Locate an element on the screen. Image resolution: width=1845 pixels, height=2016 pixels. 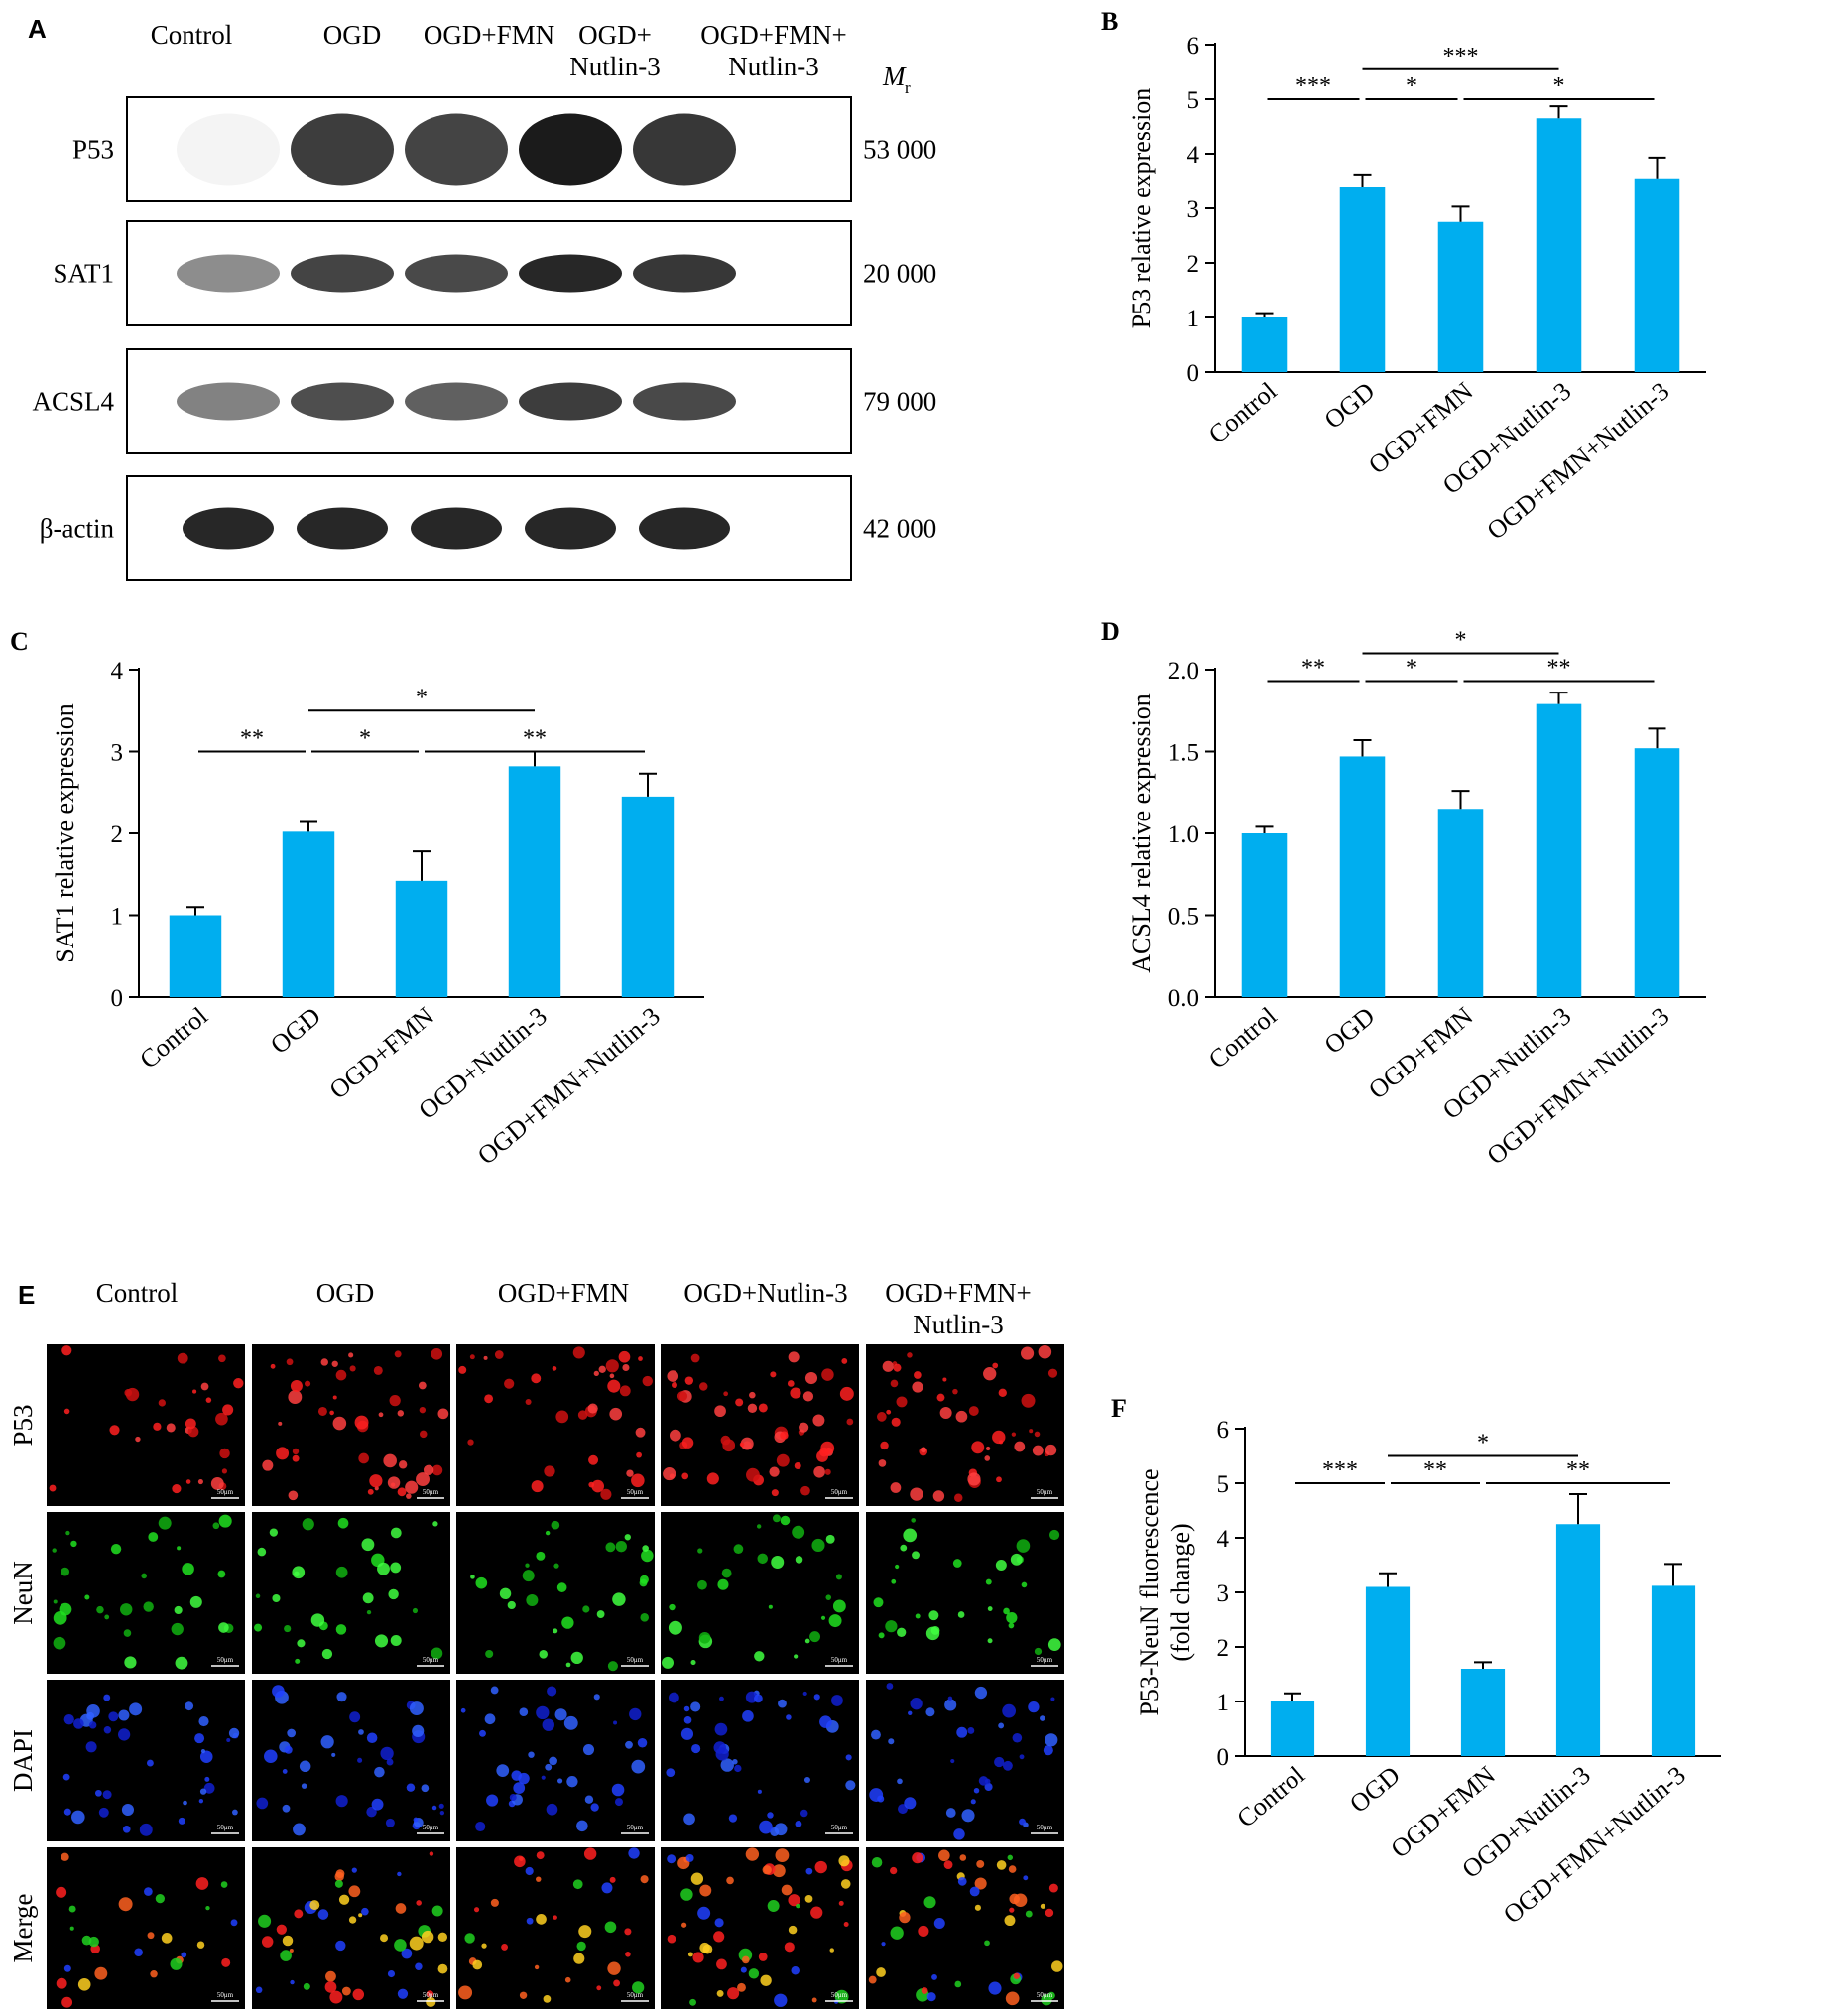
blot-protein-label: P53 is located at coordinates (93, 150).